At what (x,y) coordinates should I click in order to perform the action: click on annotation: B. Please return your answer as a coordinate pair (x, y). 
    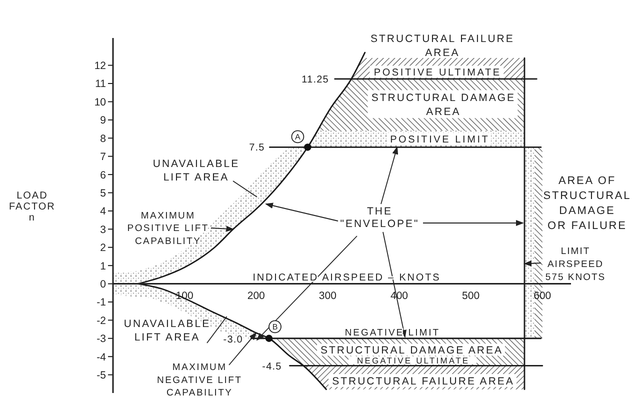
    Looking at the image, I should click on (275, 327).